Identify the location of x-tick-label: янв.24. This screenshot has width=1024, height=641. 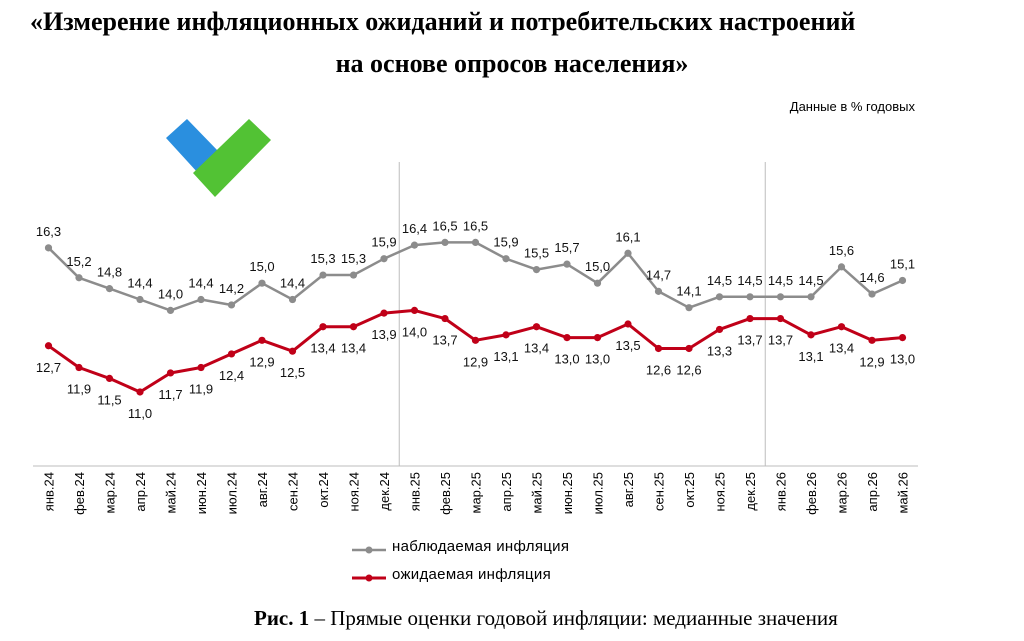
(49, 491).